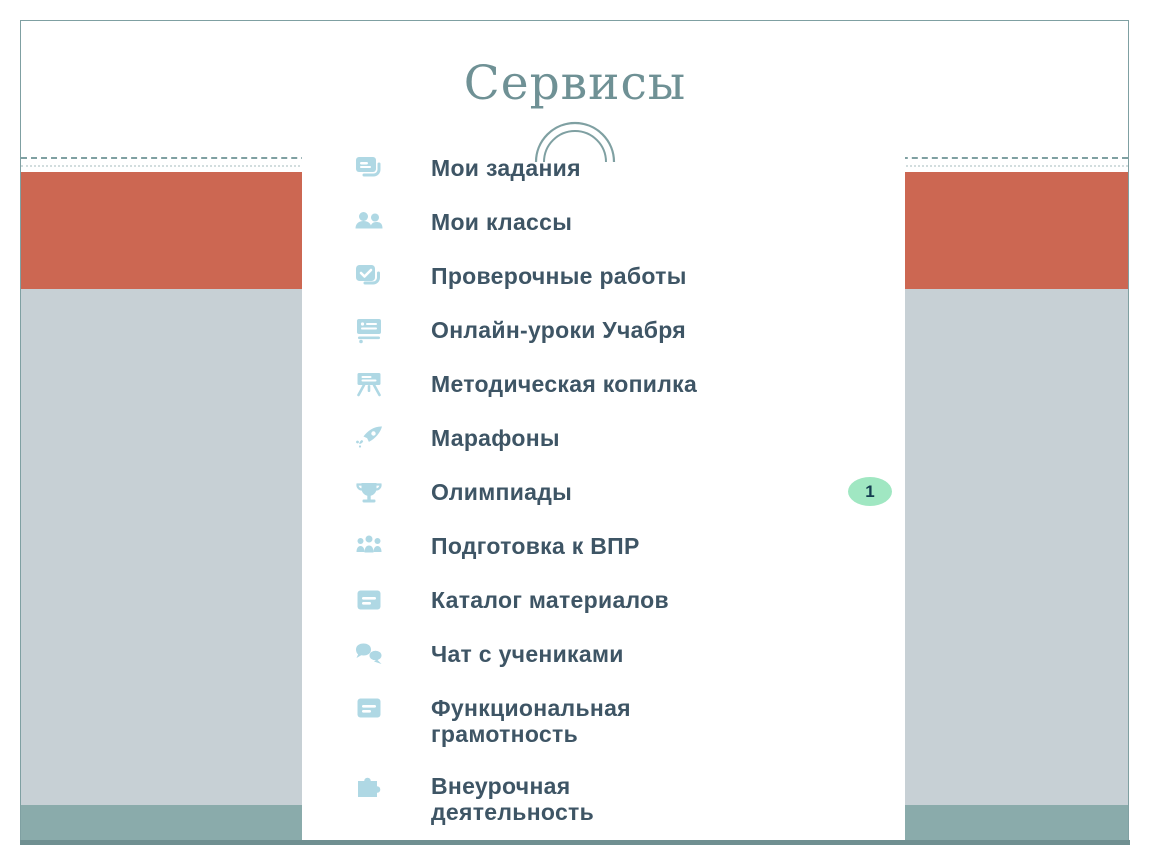 This screenshot has width=1150, height=864. What do you see at coordinates (531, 721) in the screenshot?
I see `menu-item-label: Функциональная грамотность` at bounding box center [531, 721].